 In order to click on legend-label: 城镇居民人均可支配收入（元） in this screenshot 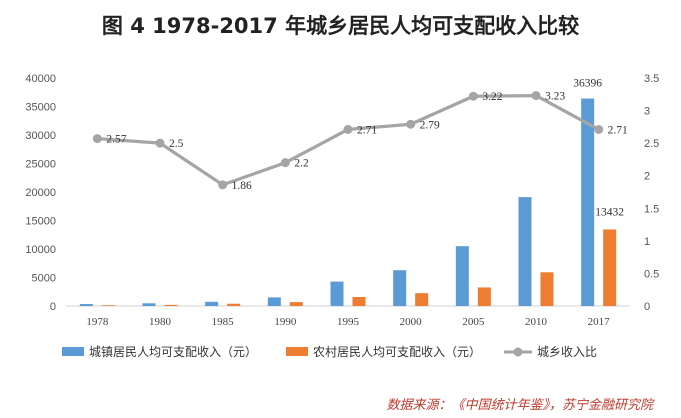, I will do `click(173, 352)`.